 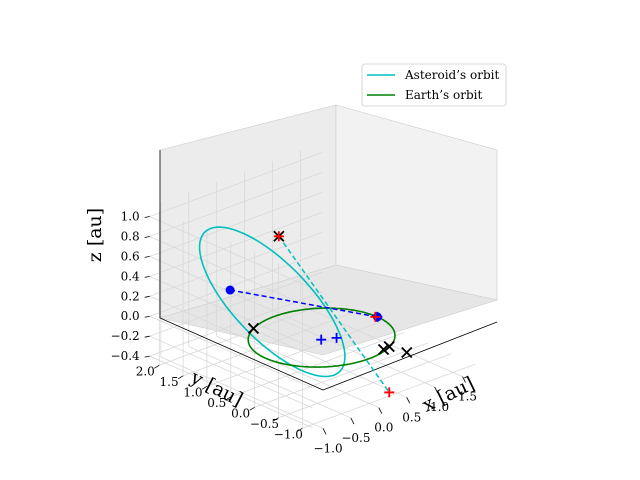 I want to click on point-marker-circle, so click(x=230, y=290).